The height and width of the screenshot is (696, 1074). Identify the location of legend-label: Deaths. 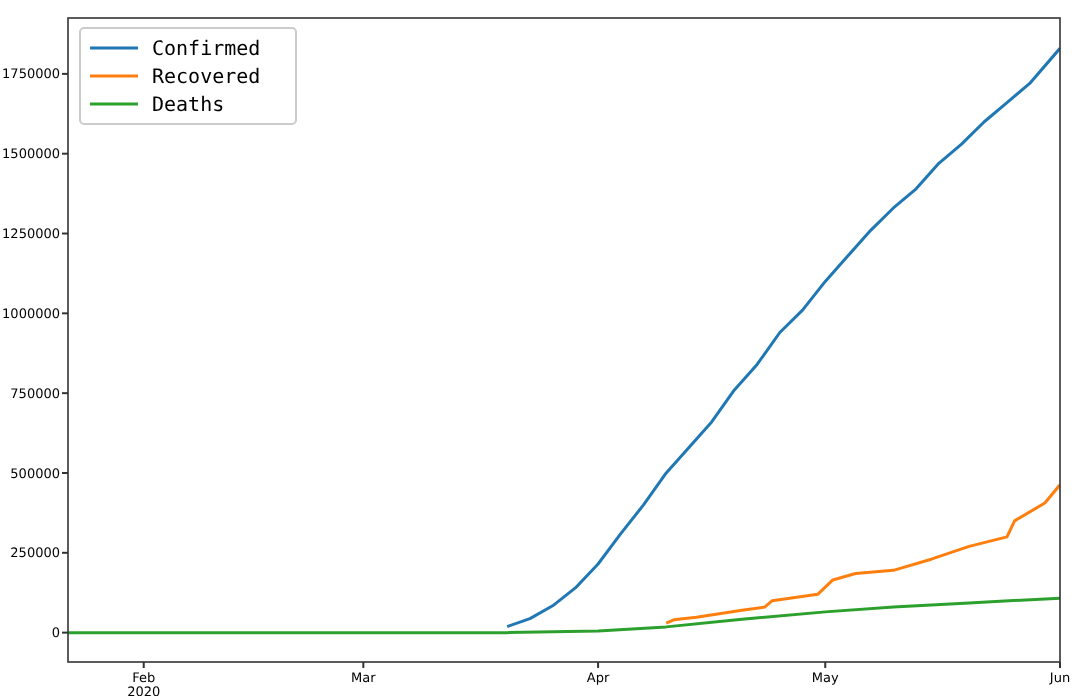
(188, 106).